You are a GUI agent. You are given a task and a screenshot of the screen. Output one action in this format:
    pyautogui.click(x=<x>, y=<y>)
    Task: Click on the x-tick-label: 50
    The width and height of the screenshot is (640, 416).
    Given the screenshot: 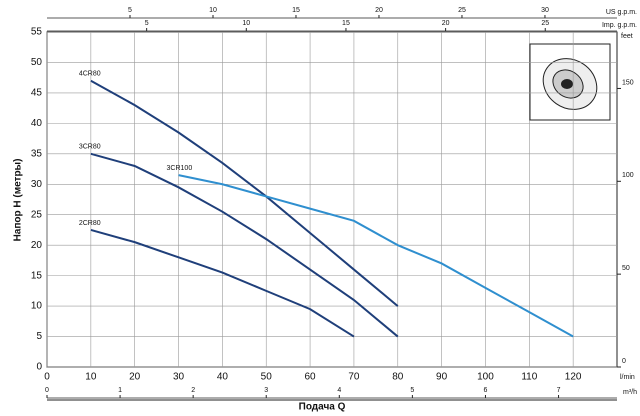 What is the action you would take?
    pyautogui.click(x=267, y=377)
    